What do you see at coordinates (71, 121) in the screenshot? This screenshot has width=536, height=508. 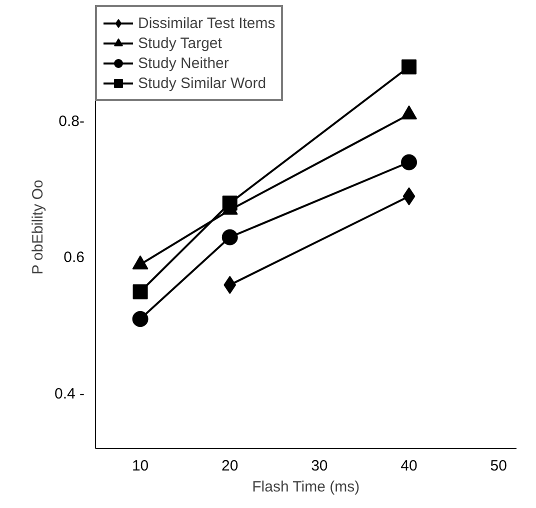 I see `y-tick-label: 0.8-` at bounding box center [71, 121].